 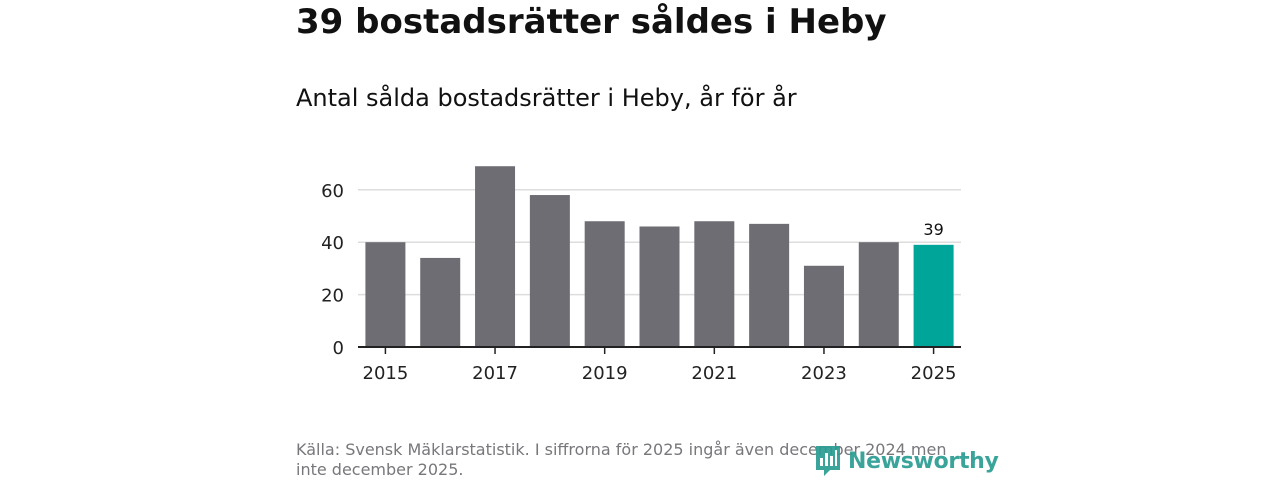 I want to click on y-tick-label: 0, so click(x=338, y=348).